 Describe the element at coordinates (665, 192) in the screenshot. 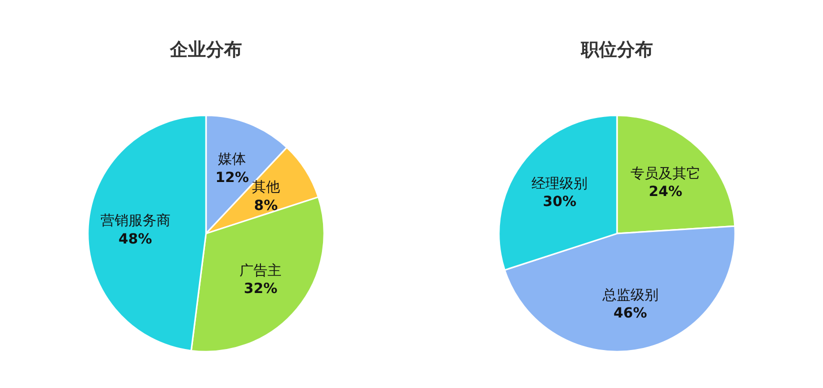

I see `data-label: 24%` at that location.